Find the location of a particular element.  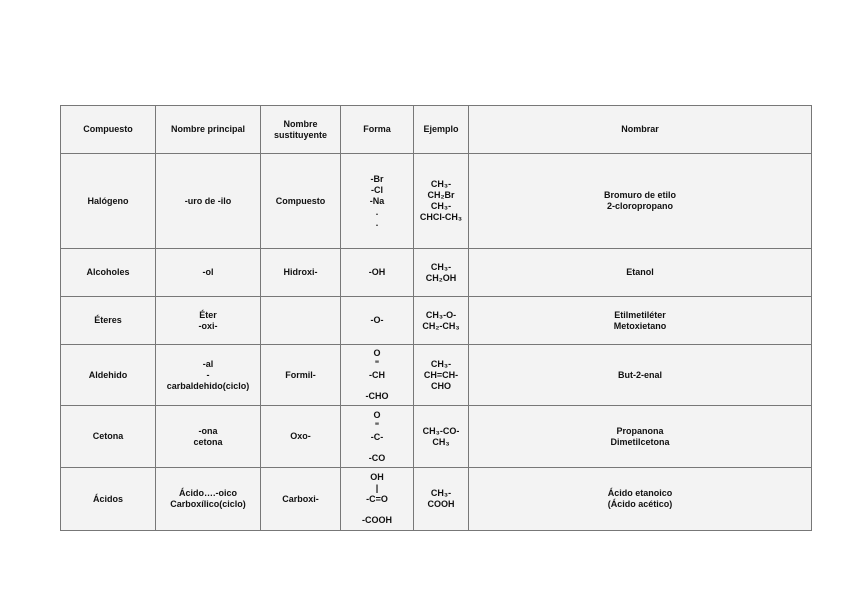

cell-line: OH is located at coordinates (377, 477).